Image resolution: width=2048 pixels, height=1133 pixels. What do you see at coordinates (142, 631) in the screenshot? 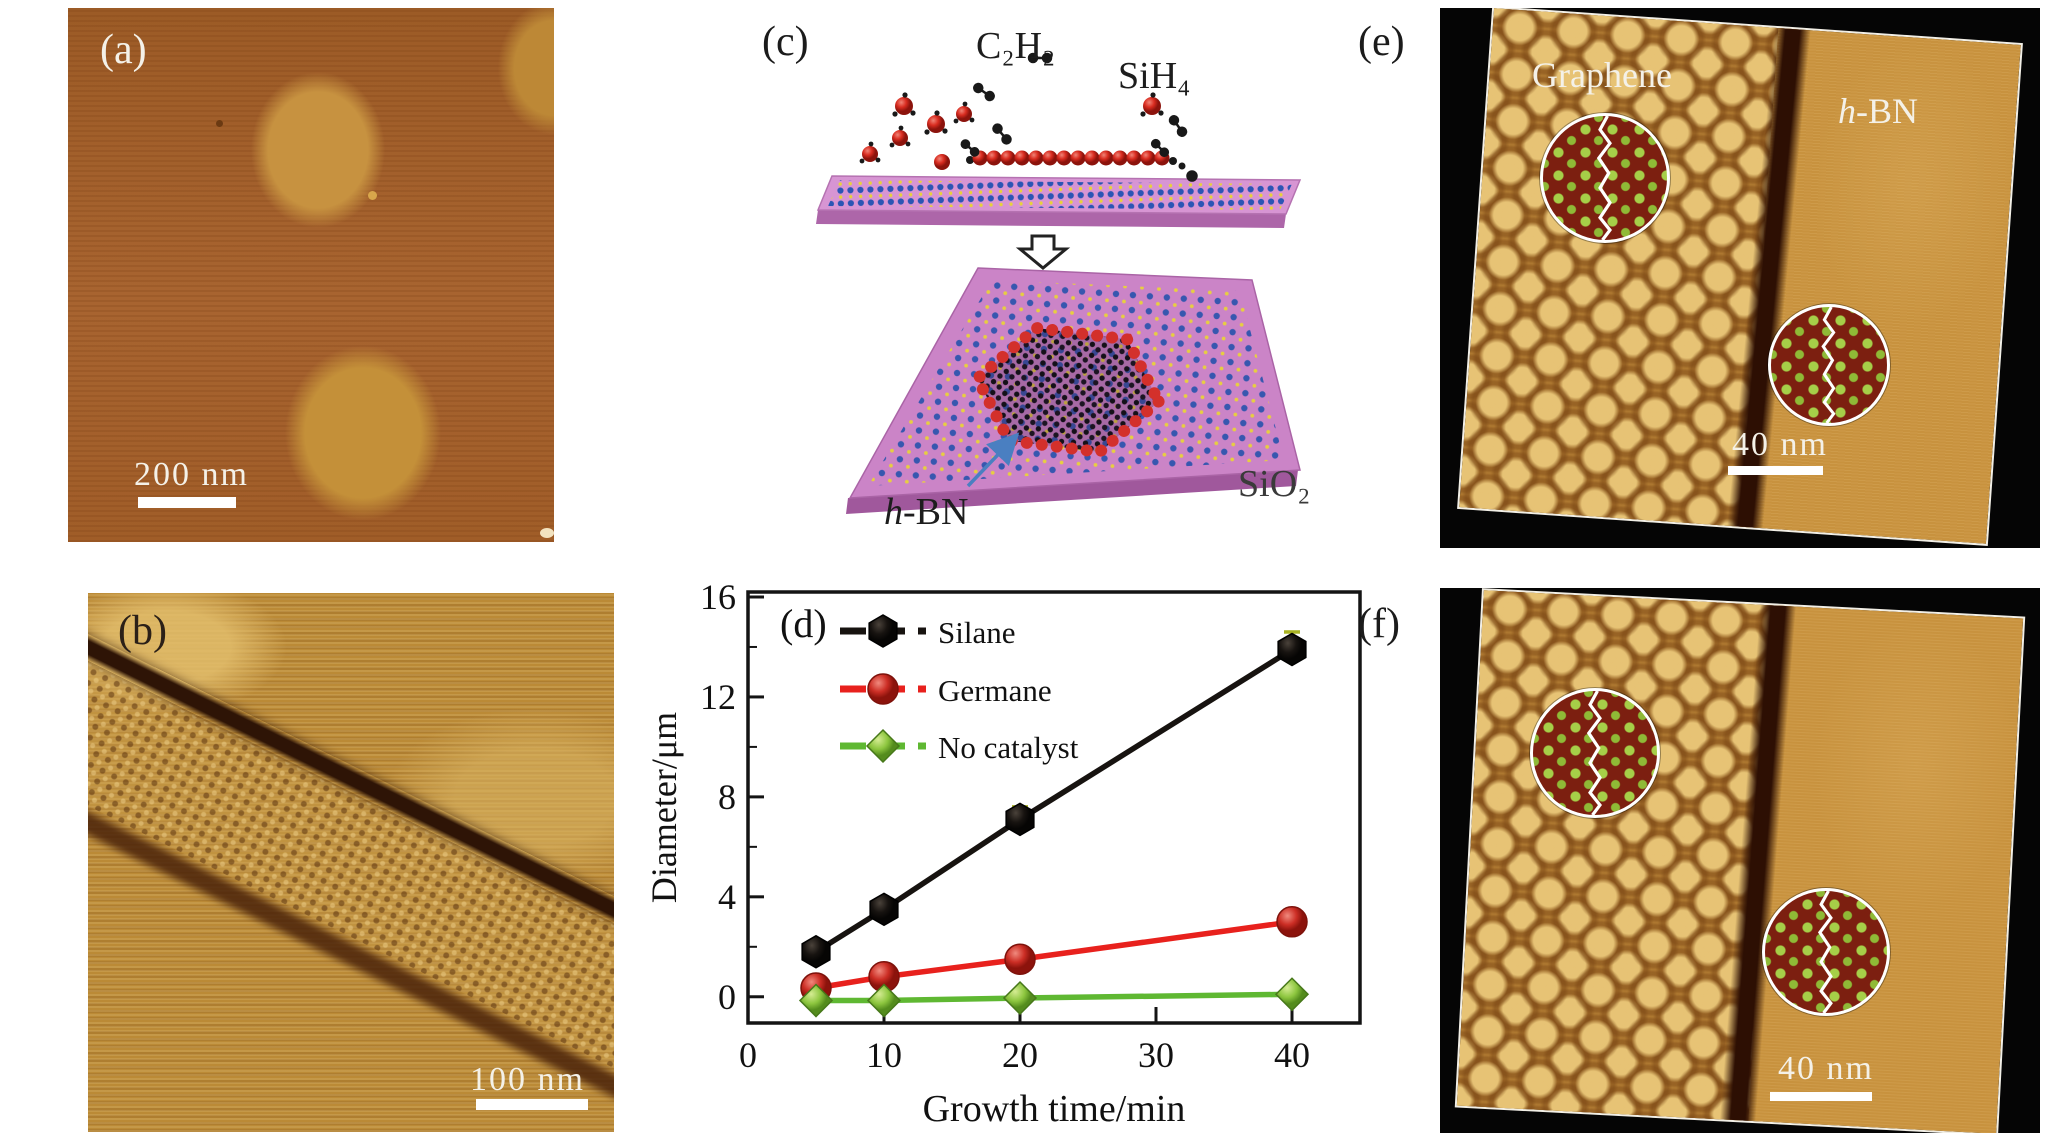
I see `panel-b-label: (b)` at bounding box center [142, 631].